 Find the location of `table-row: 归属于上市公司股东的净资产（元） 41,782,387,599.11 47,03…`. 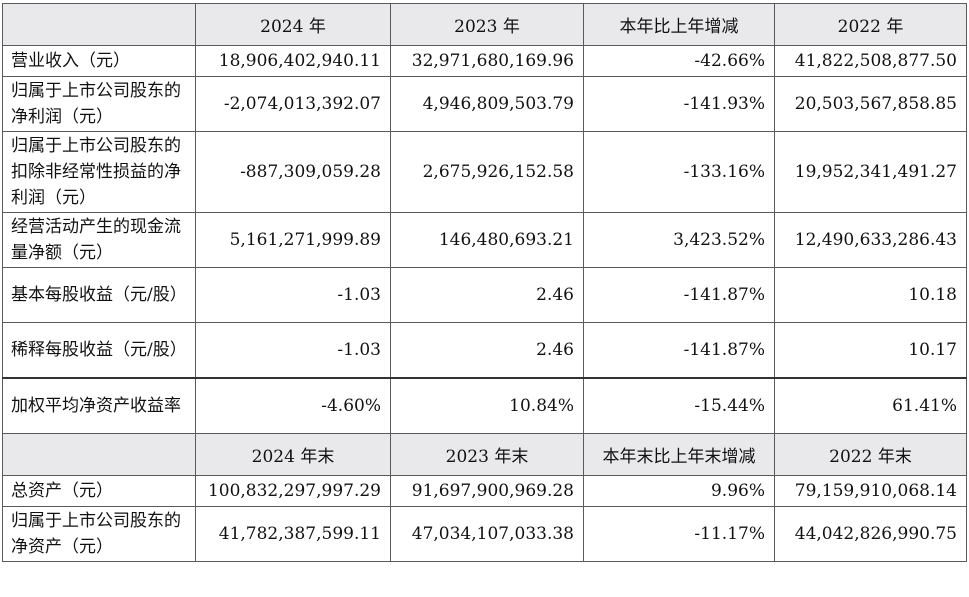

table-row: 归属于上市公司股东的净资产（元） 41,782,387,599.11 47,03… is located at coordinates (484, 534).